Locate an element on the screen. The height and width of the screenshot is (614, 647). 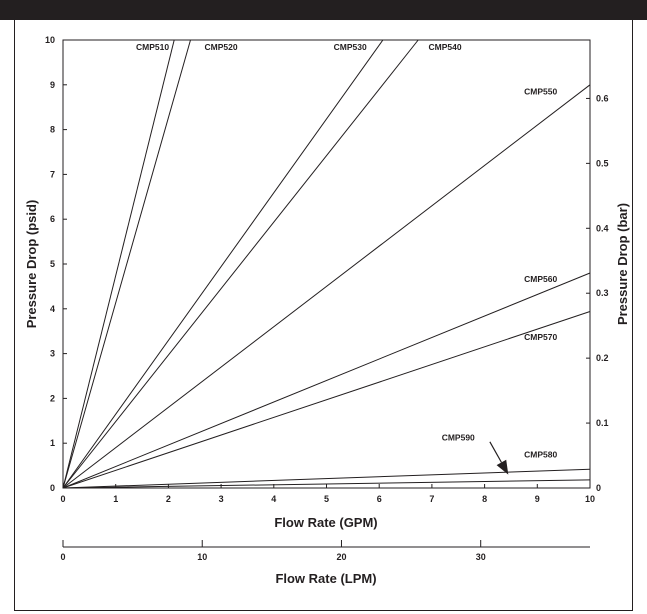
x-tick-label: 7 is located at coordinates (431, 499).